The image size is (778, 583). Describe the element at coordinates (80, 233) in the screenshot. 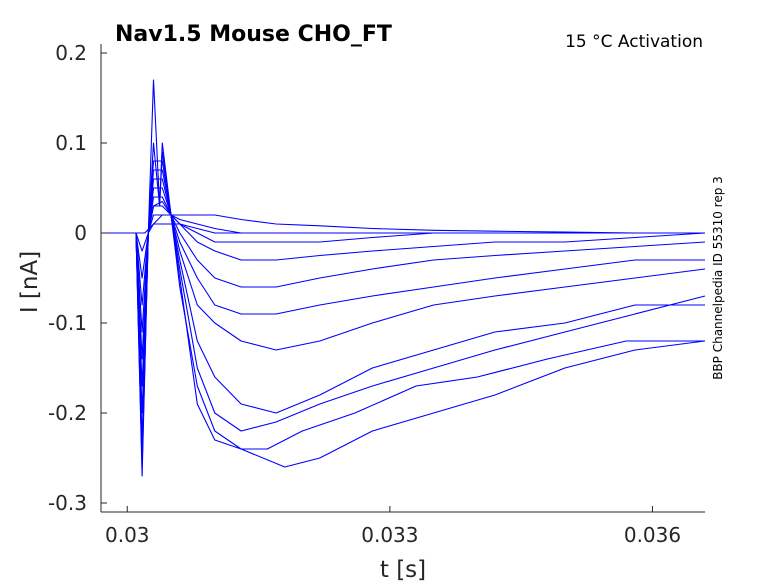

I see `y-tick-label: 0` at that location.